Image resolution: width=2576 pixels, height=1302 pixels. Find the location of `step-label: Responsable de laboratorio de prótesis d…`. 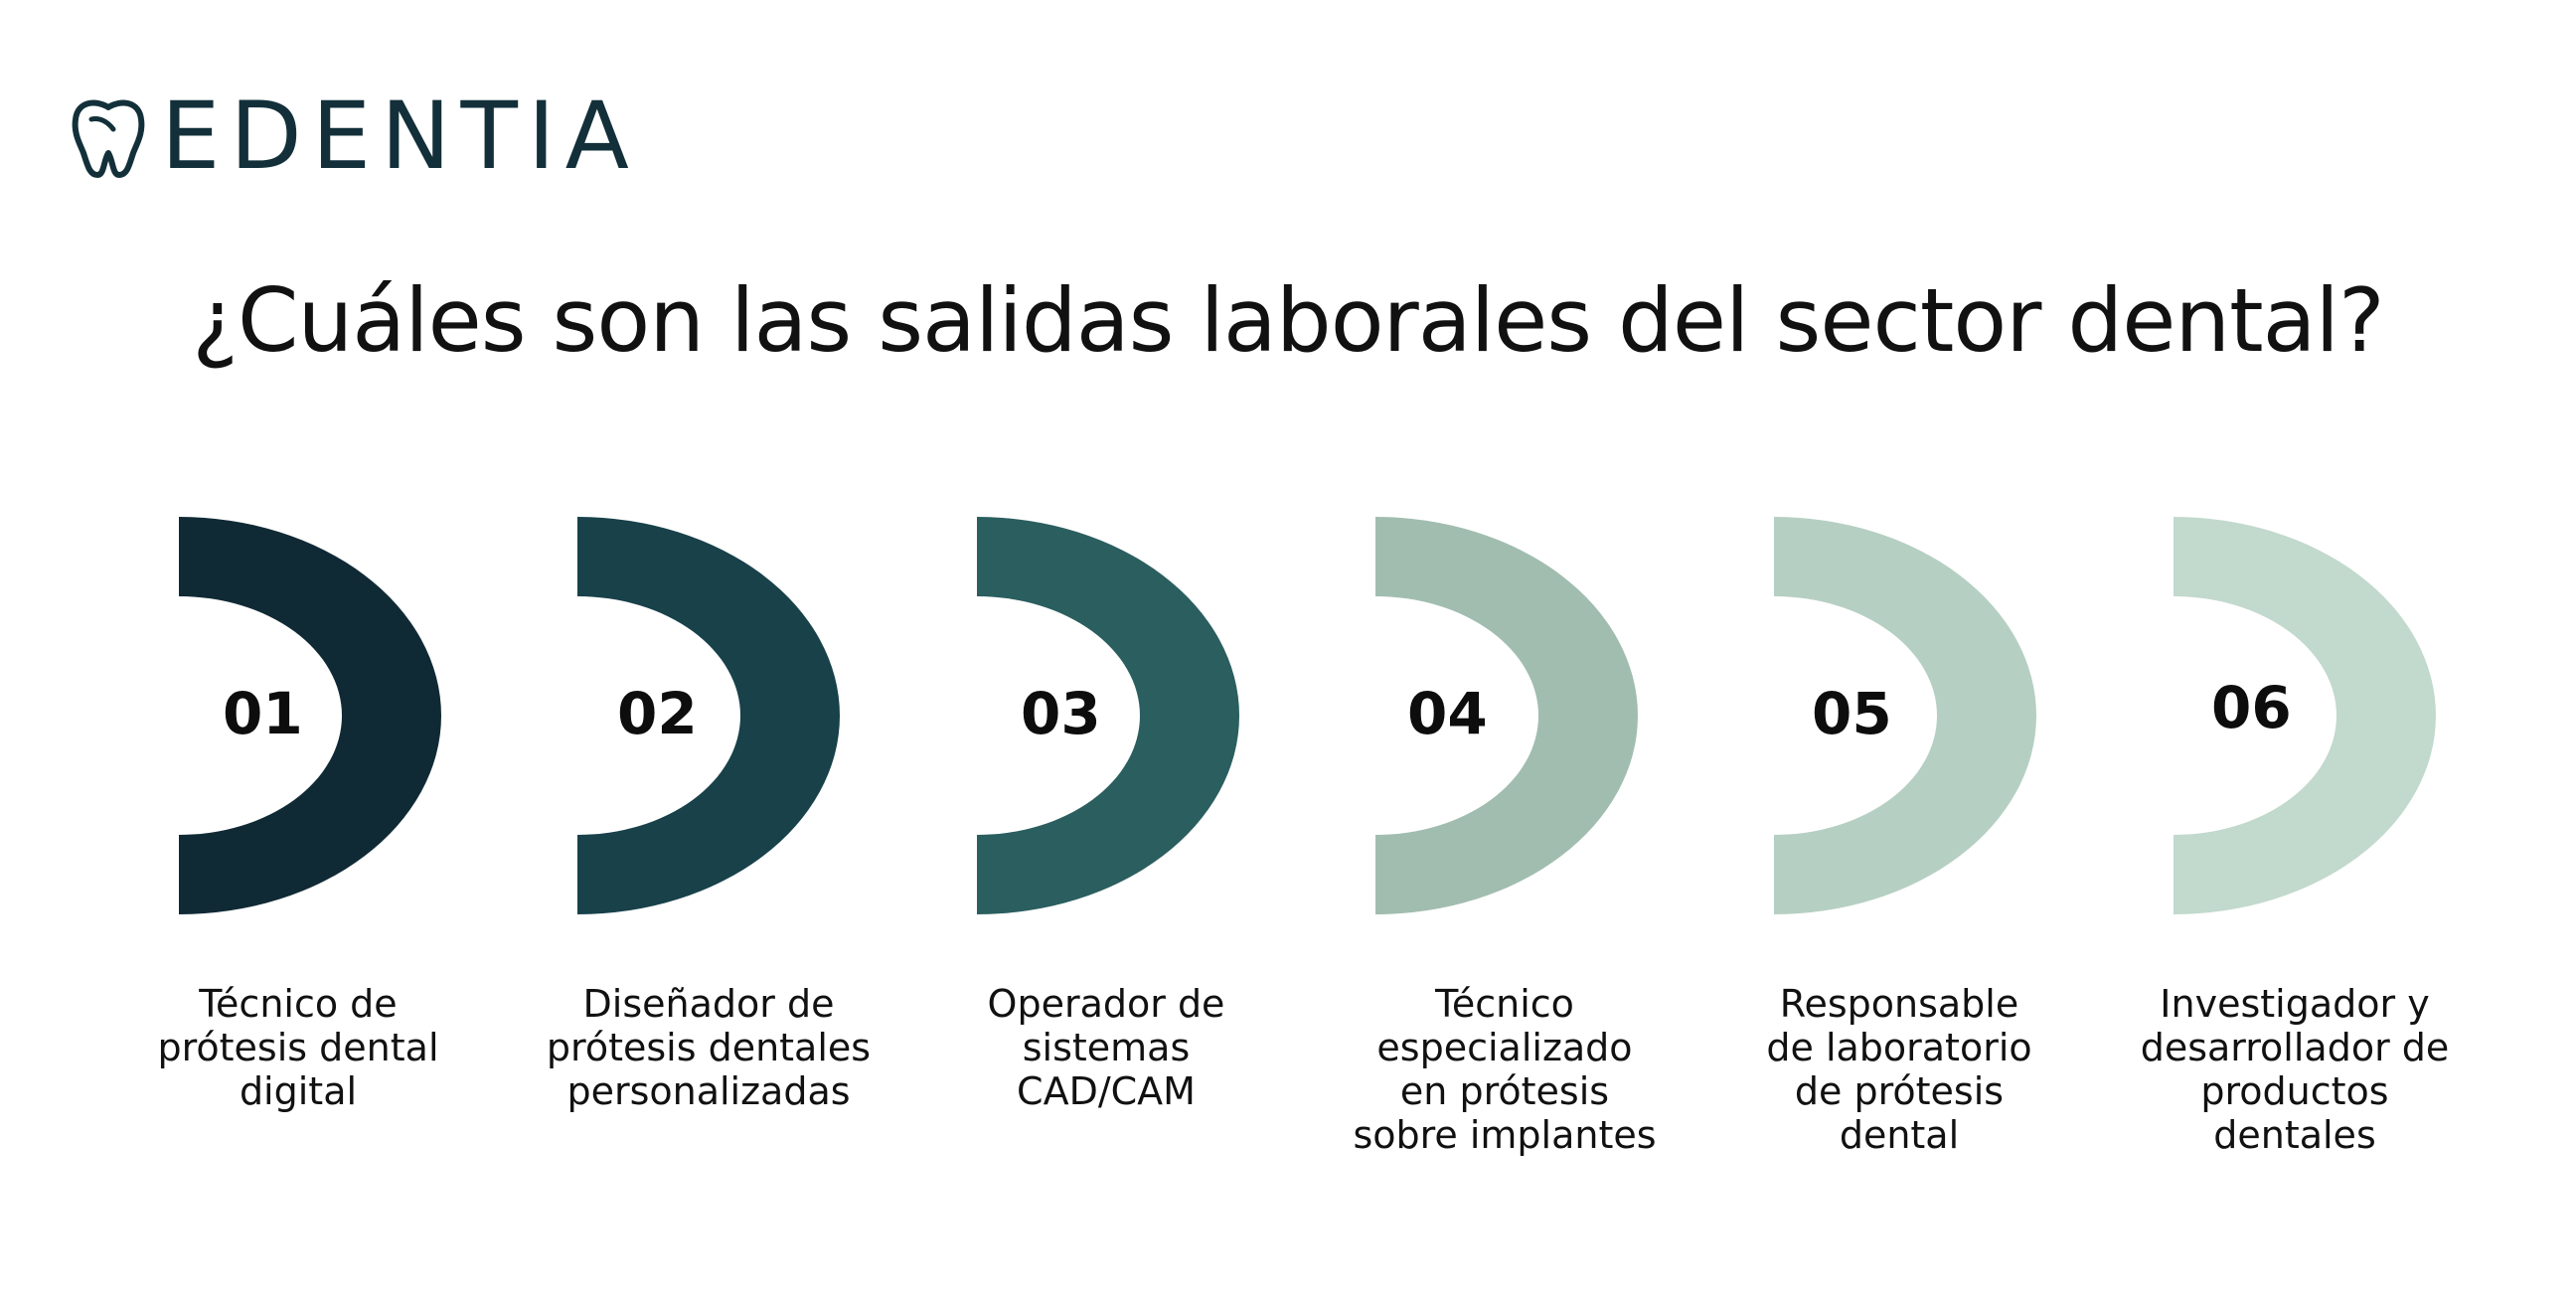

step-label: Responsable de laboratorio de prótesis d… is located at coordinates (1899, 1069).